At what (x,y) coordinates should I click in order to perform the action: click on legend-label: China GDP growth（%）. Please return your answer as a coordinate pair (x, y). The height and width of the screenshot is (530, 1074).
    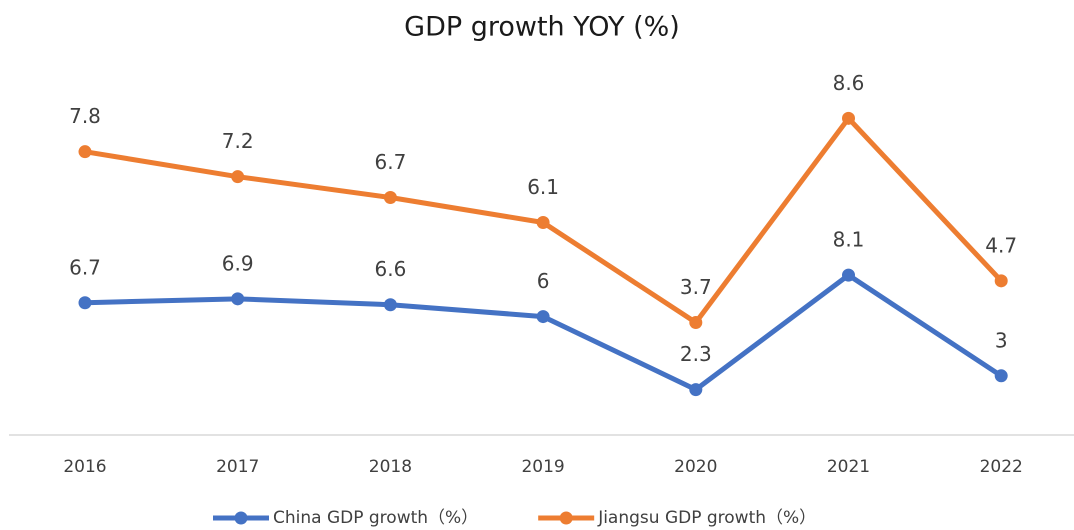
    Looking at the image, I should click on (375, 518).